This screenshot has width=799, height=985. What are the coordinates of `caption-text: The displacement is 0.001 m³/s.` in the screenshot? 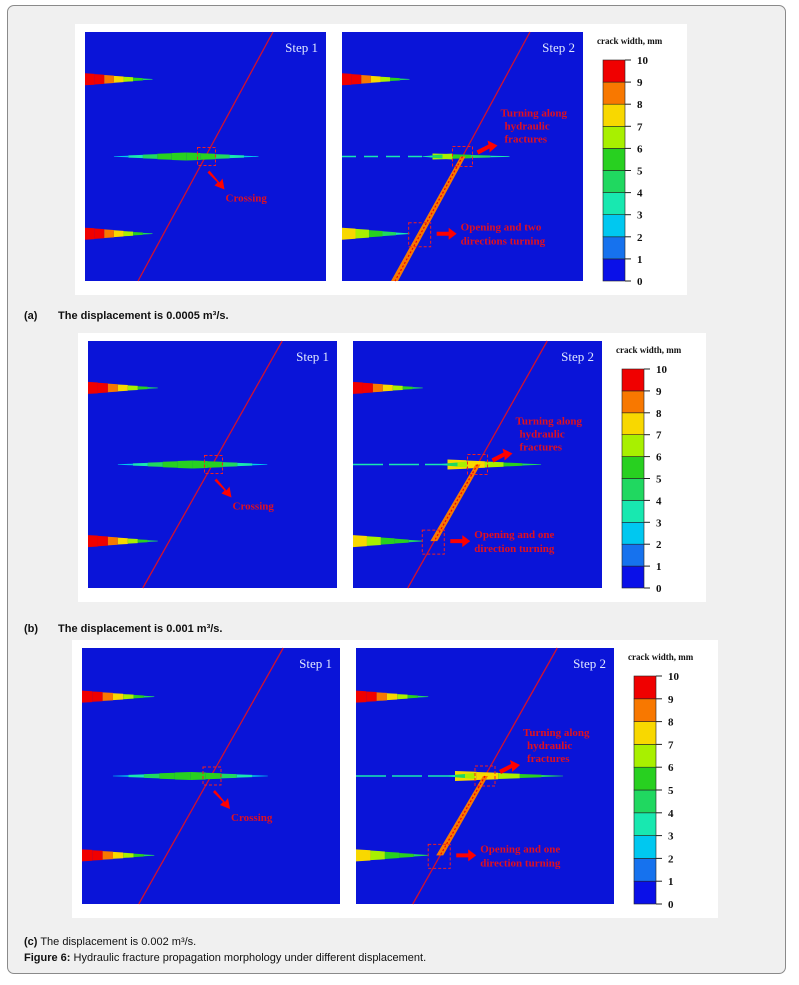 It's located at (140, 629).